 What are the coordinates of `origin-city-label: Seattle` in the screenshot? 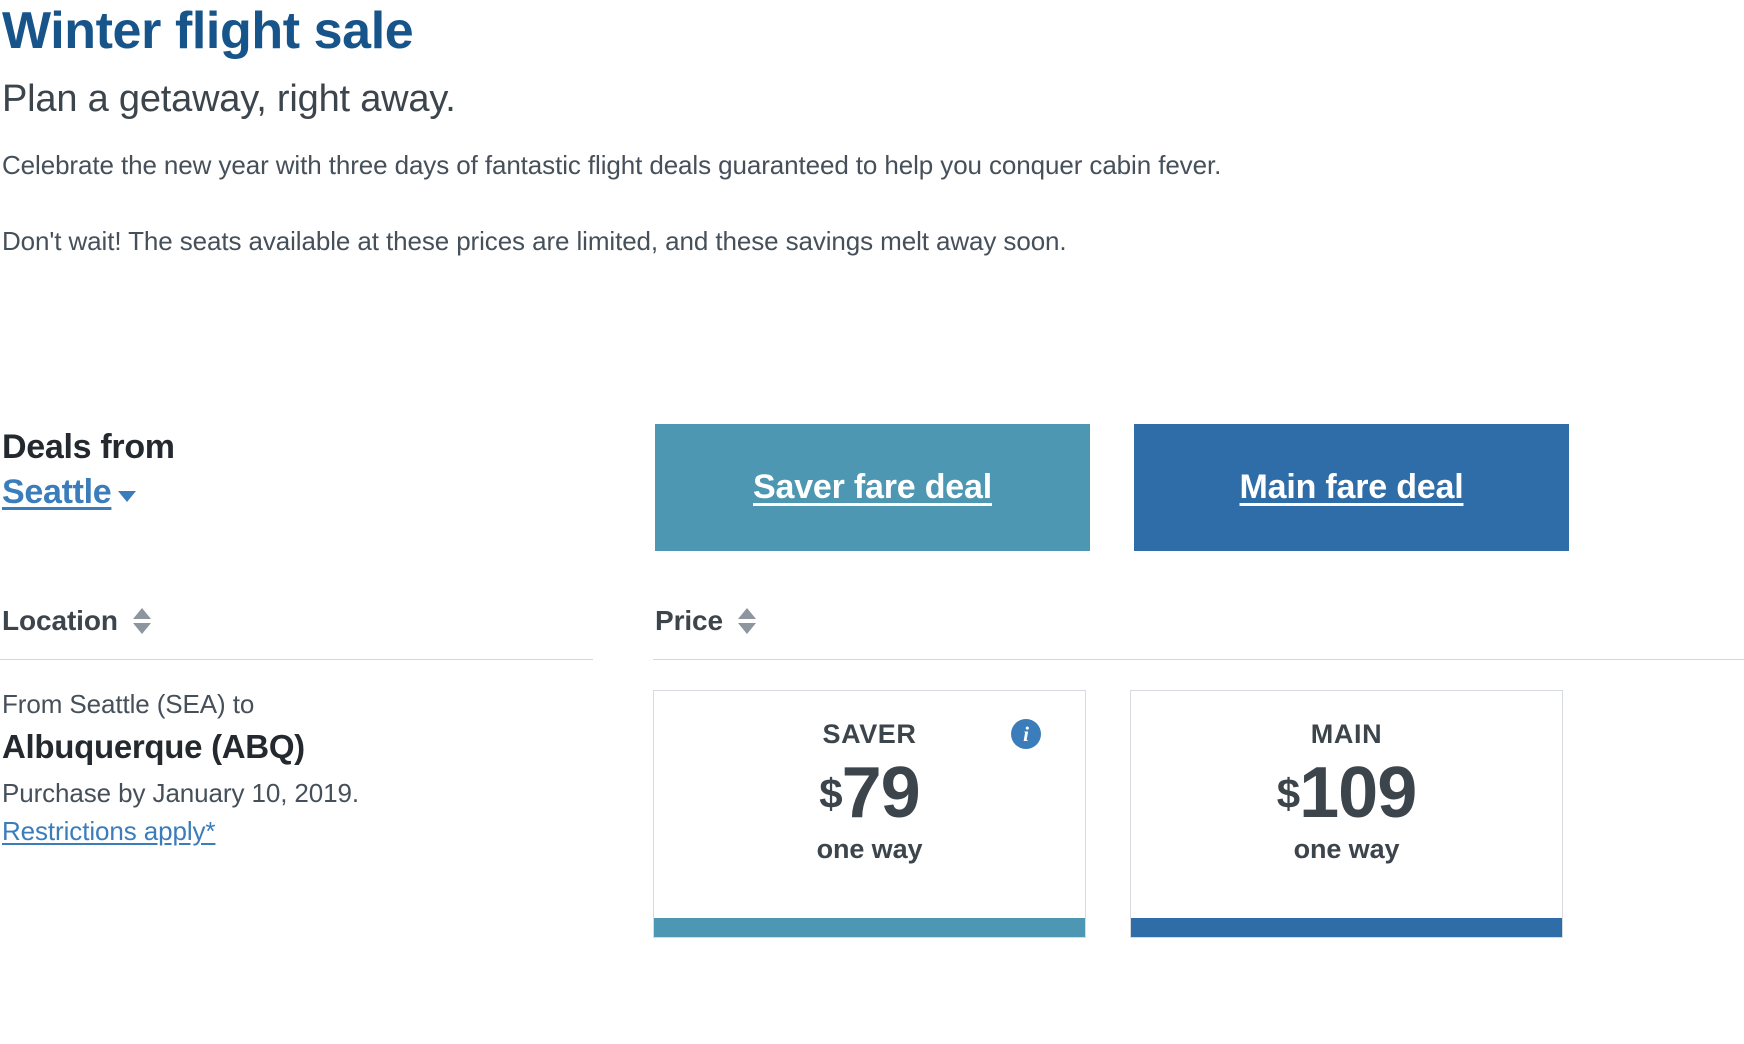 It's located at (57, 492).